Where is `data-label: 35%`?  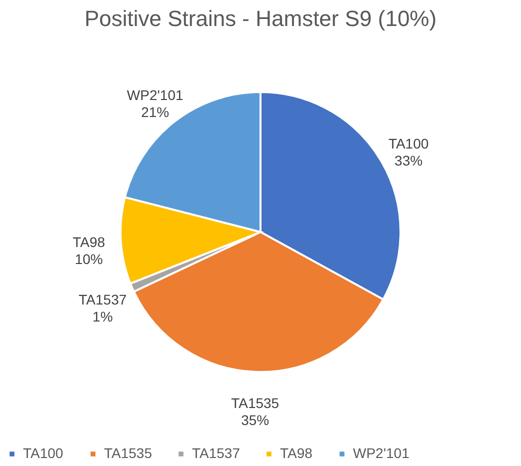 data-label: 35% is located at coordinates (255, 420).